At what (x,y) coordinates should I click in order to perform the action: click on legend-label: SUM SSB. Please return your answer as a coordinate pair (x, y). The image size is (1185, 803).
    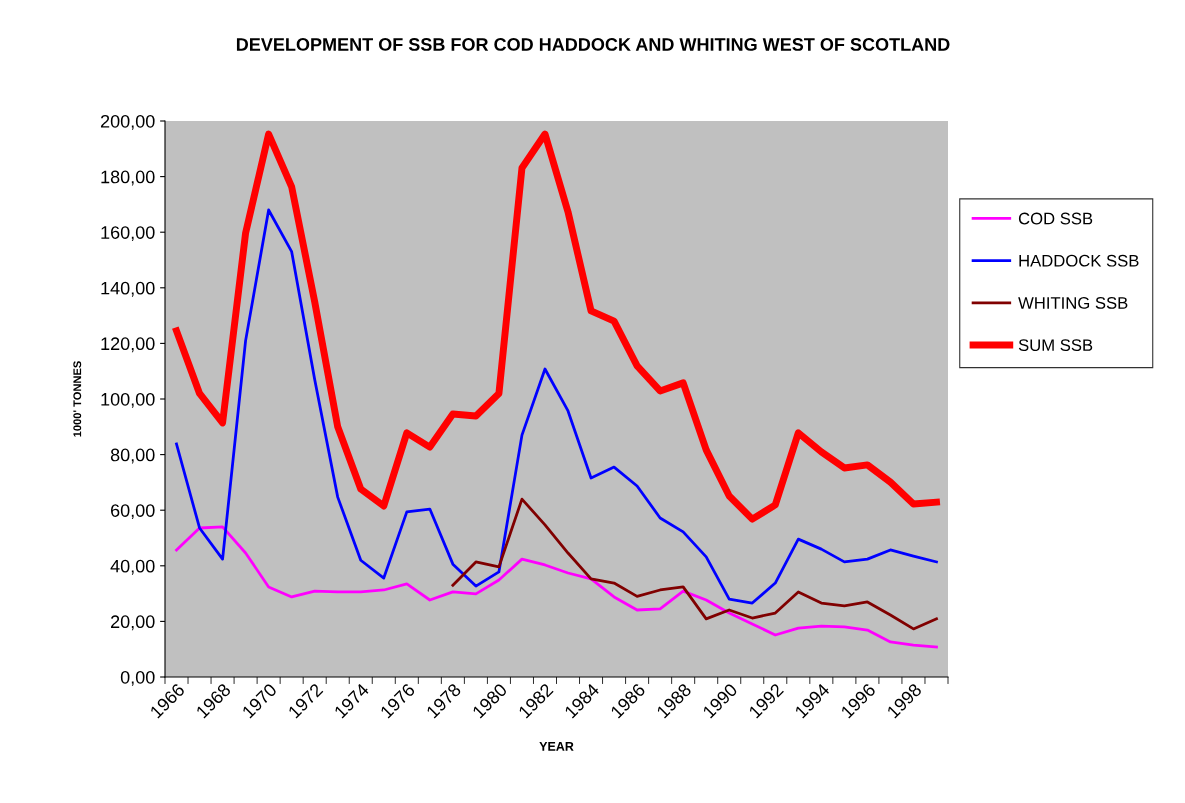
    Looking at the image, I should click on (1055, 345).